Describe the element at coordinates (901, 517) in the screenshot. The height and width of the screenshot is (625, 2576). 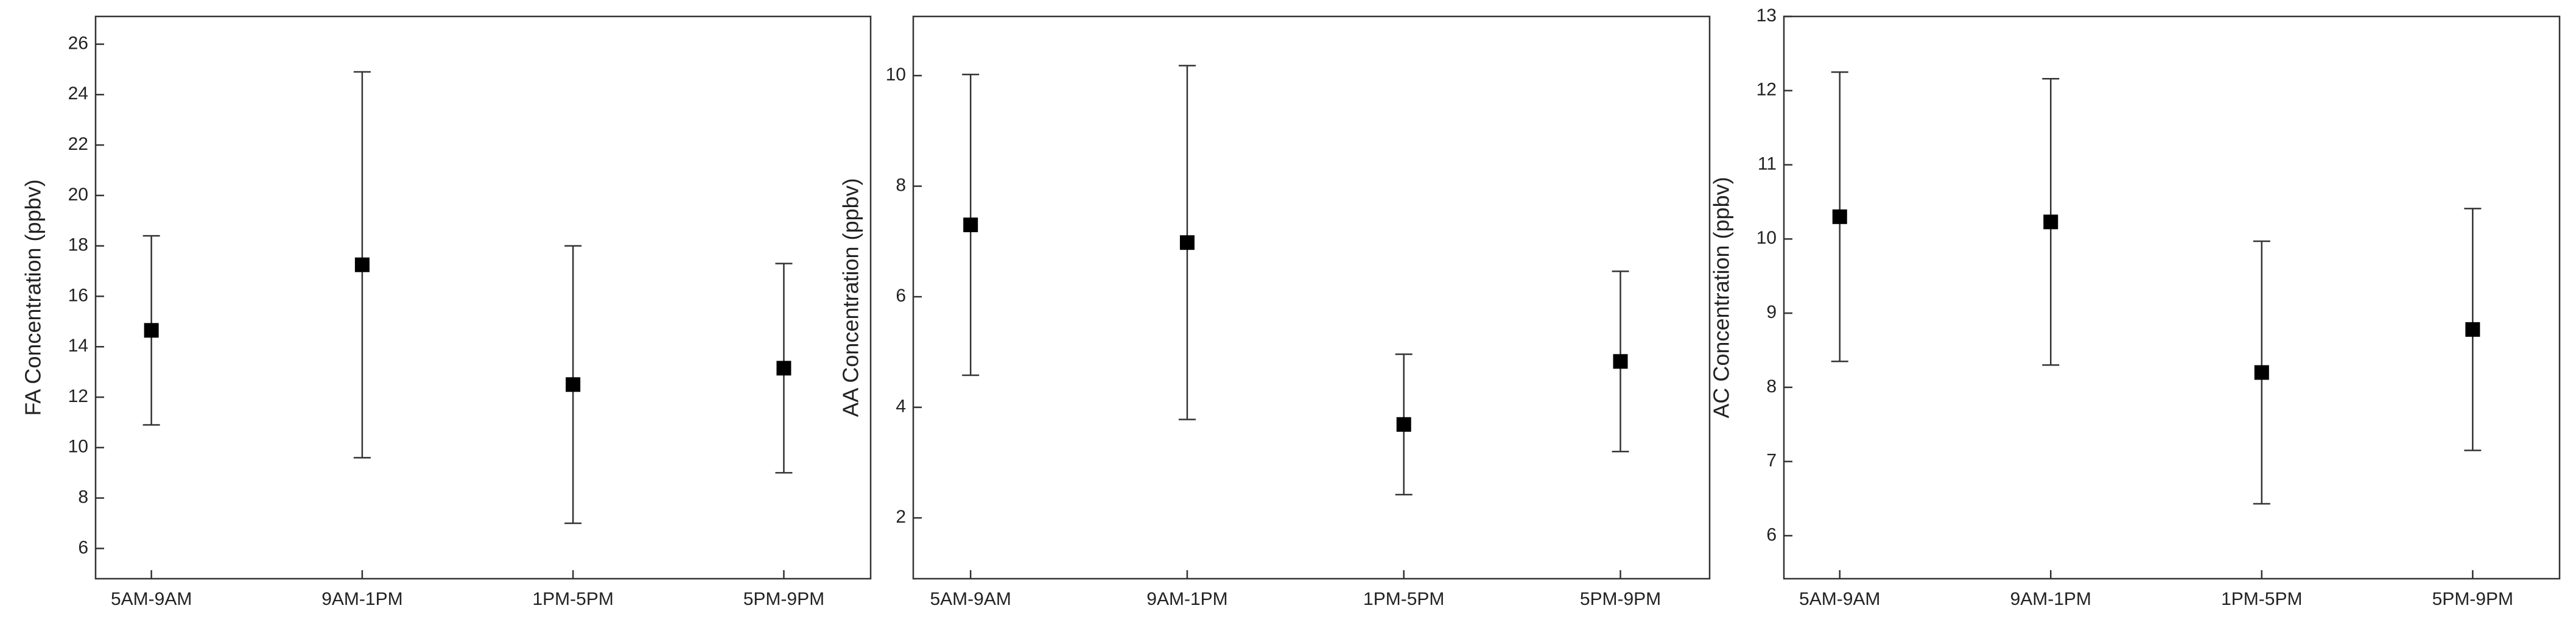
I see `y-tick-label: 2` at that location.